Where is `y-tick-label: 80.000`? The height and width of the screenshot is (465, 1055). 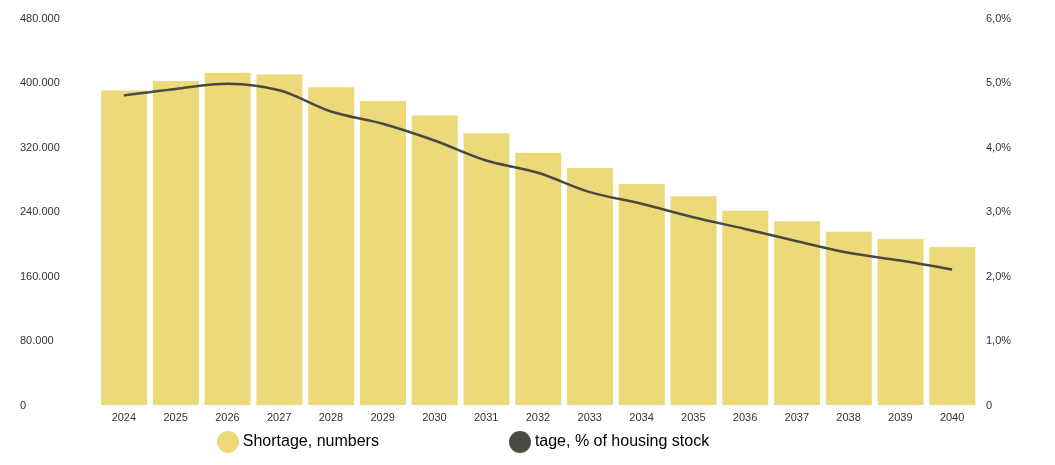
y-tick-label: 80.000 is located at coordinates (37, 340).